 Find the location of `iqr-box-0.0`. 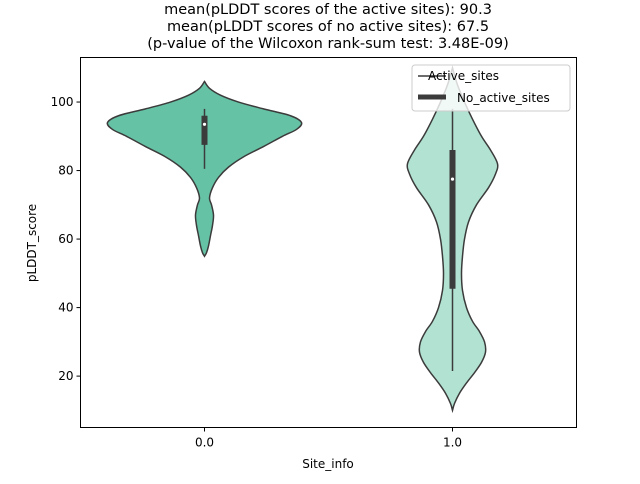

iqr-box-0.0 is located at coordinates (204, 130).